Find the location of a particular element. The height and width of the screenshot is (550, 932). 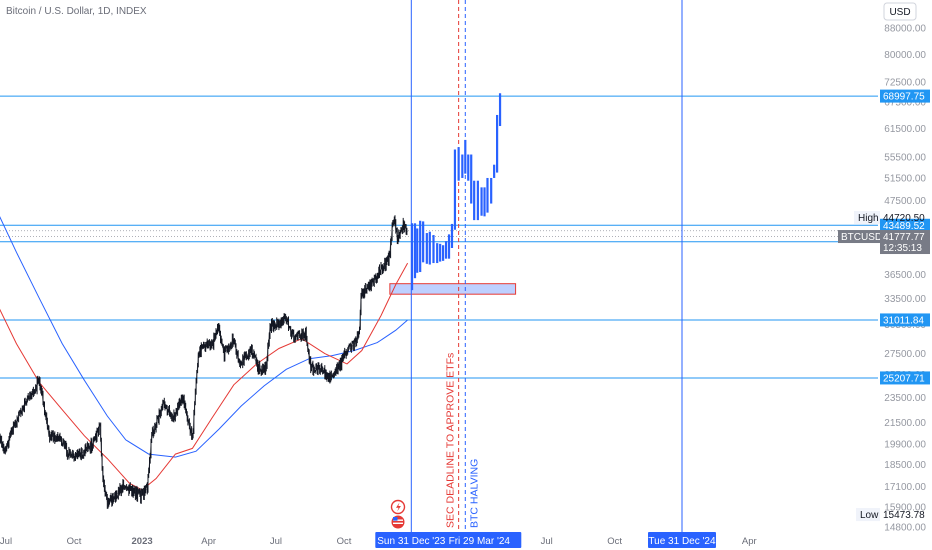

y-tick-label: 80000.00 is located at coordinates (905, 55).